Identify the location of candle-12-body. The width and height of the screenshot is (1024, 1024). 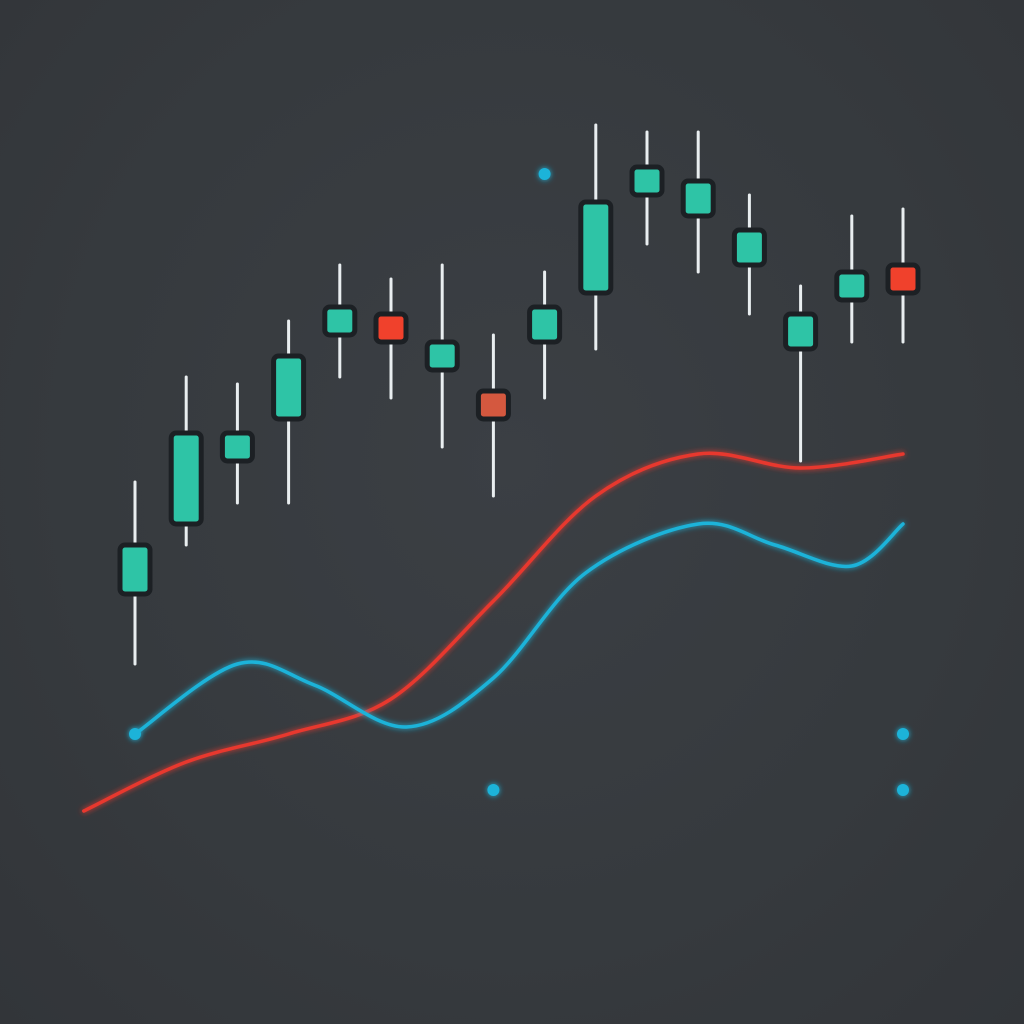
(698, 198).